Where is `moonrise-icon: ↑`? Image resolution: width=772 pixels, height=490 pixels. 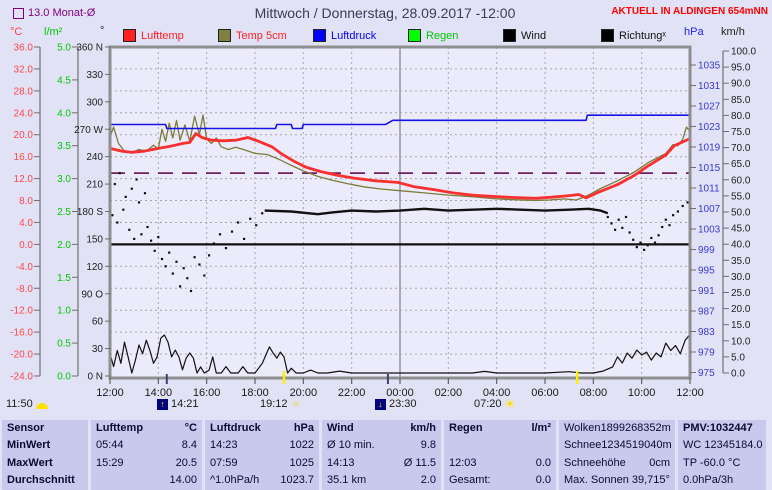 moonrise-icon: ↑ is located at coordinates (162, 404).